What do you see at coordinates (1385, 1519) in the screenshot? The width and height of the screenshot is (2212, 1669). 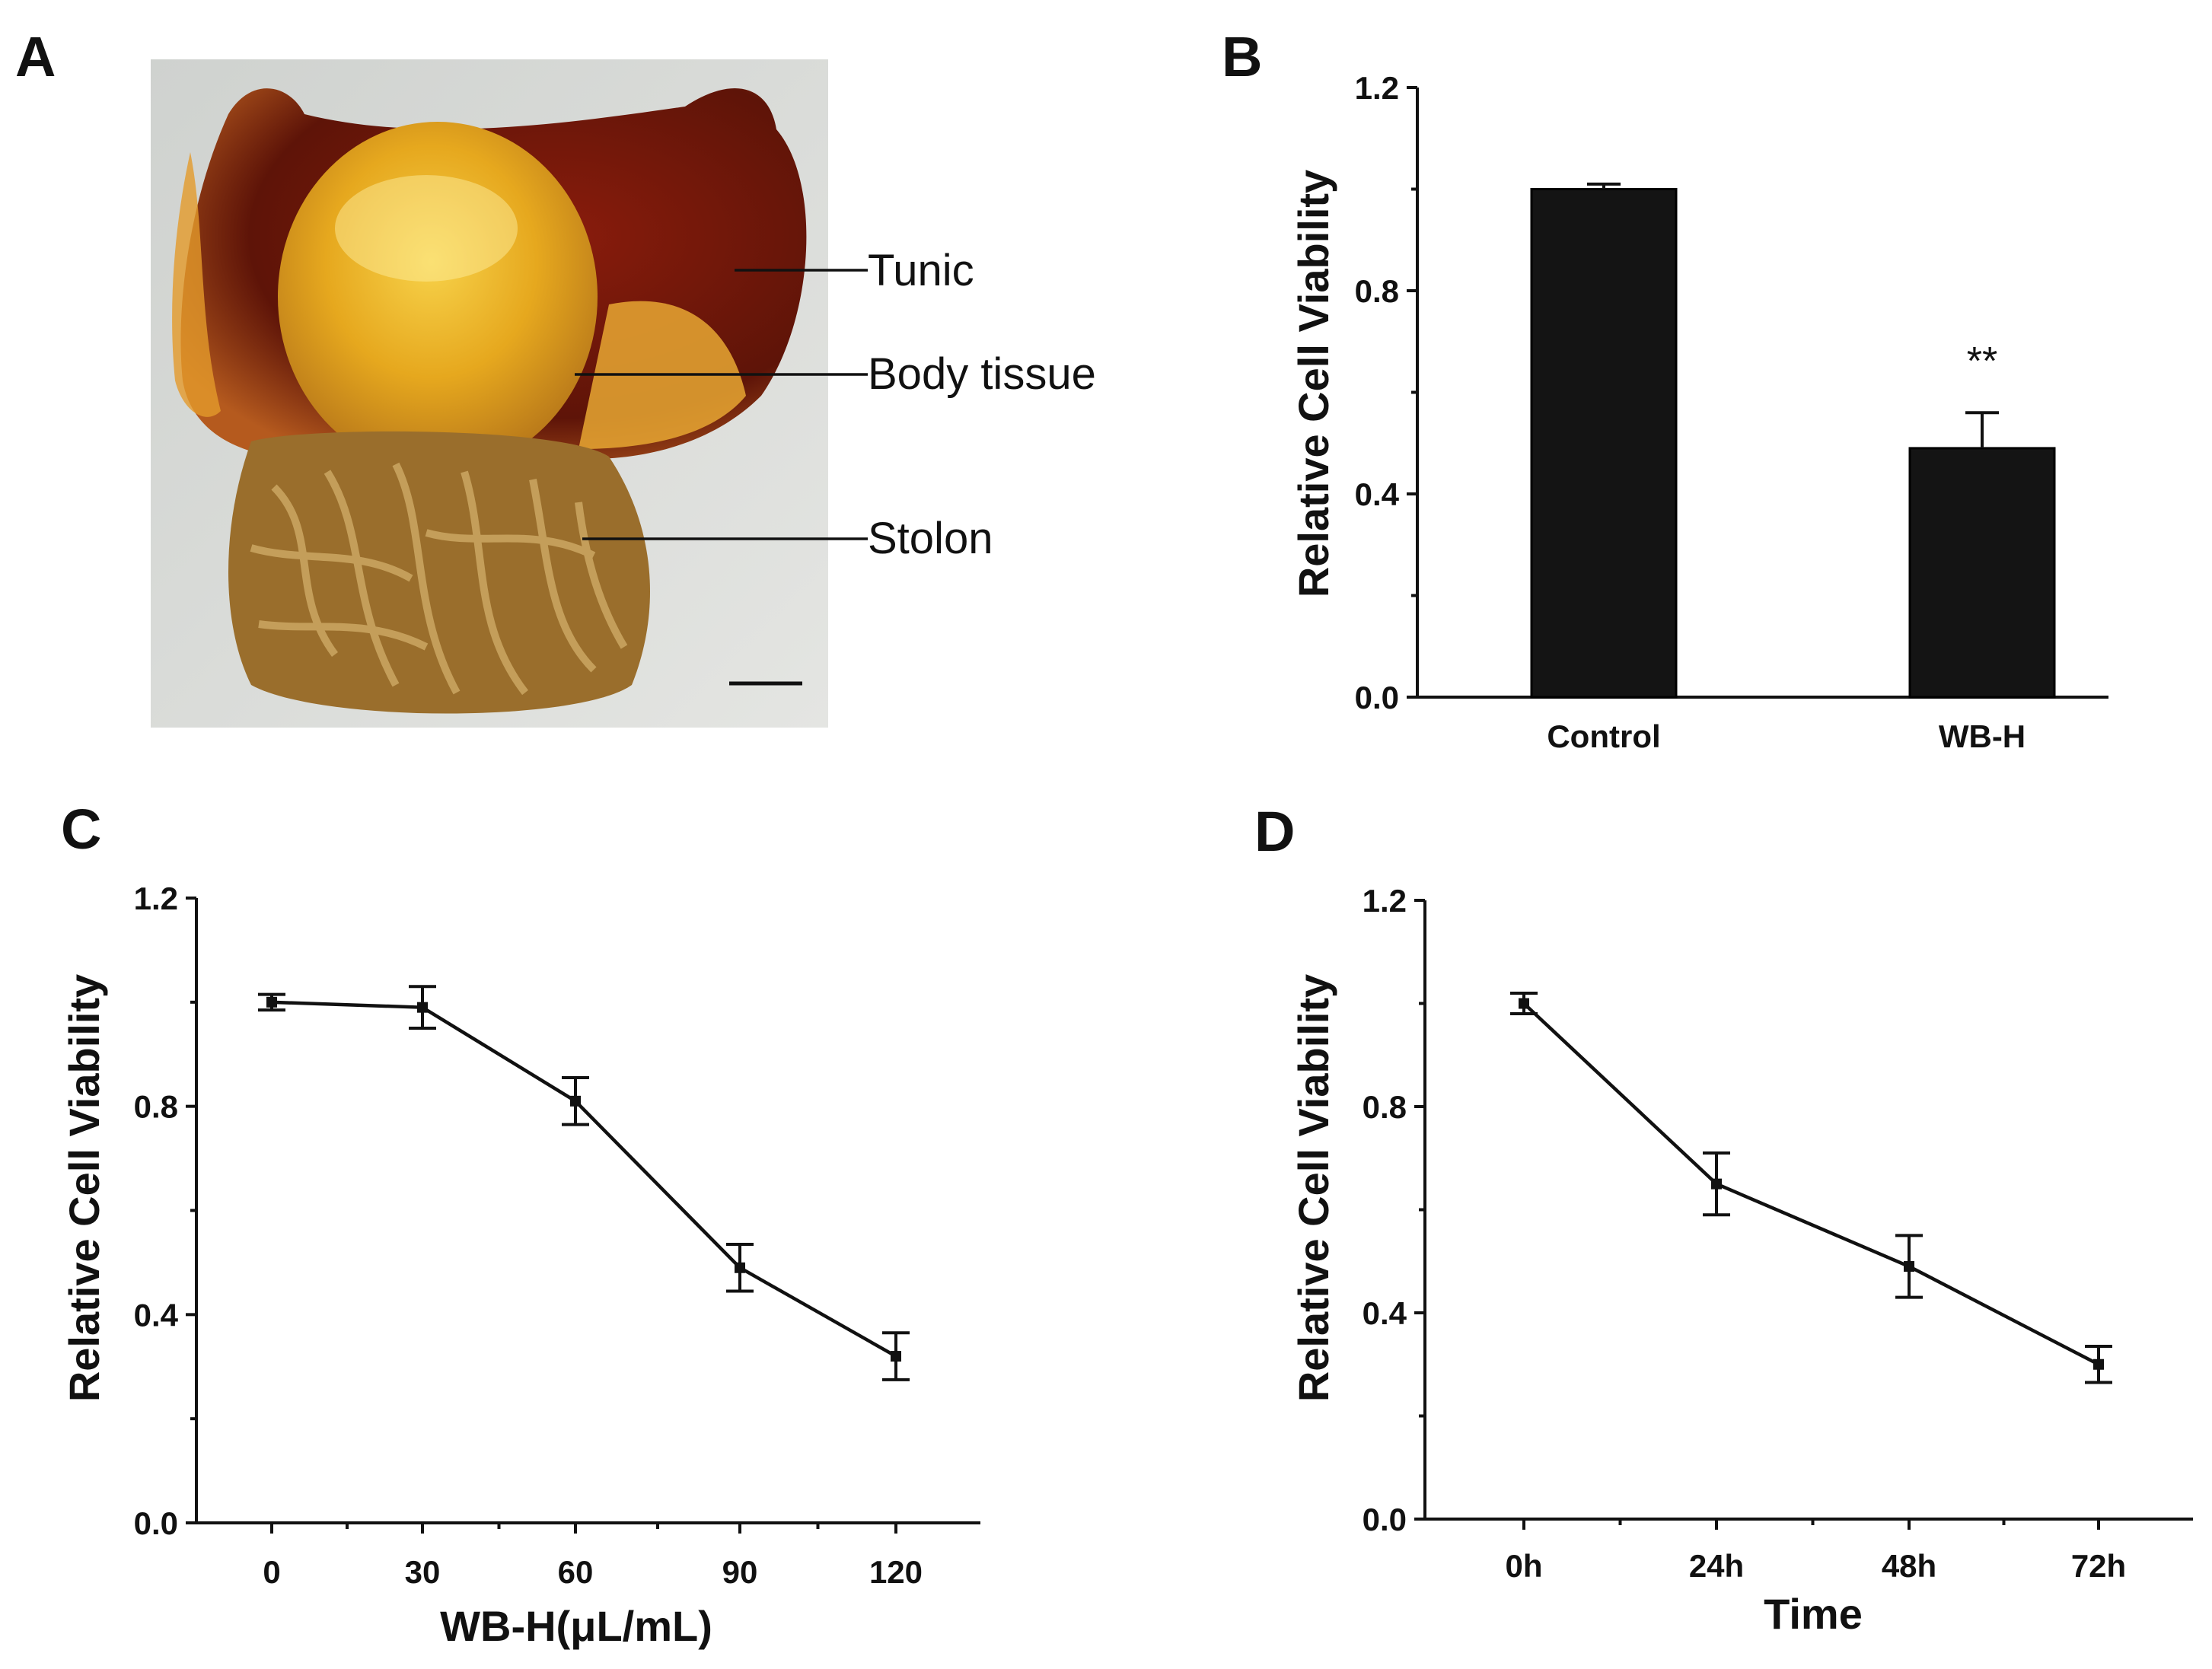 I see `panel-d-y-tick-label: 0.0` at bounding box center [1385, 1519].